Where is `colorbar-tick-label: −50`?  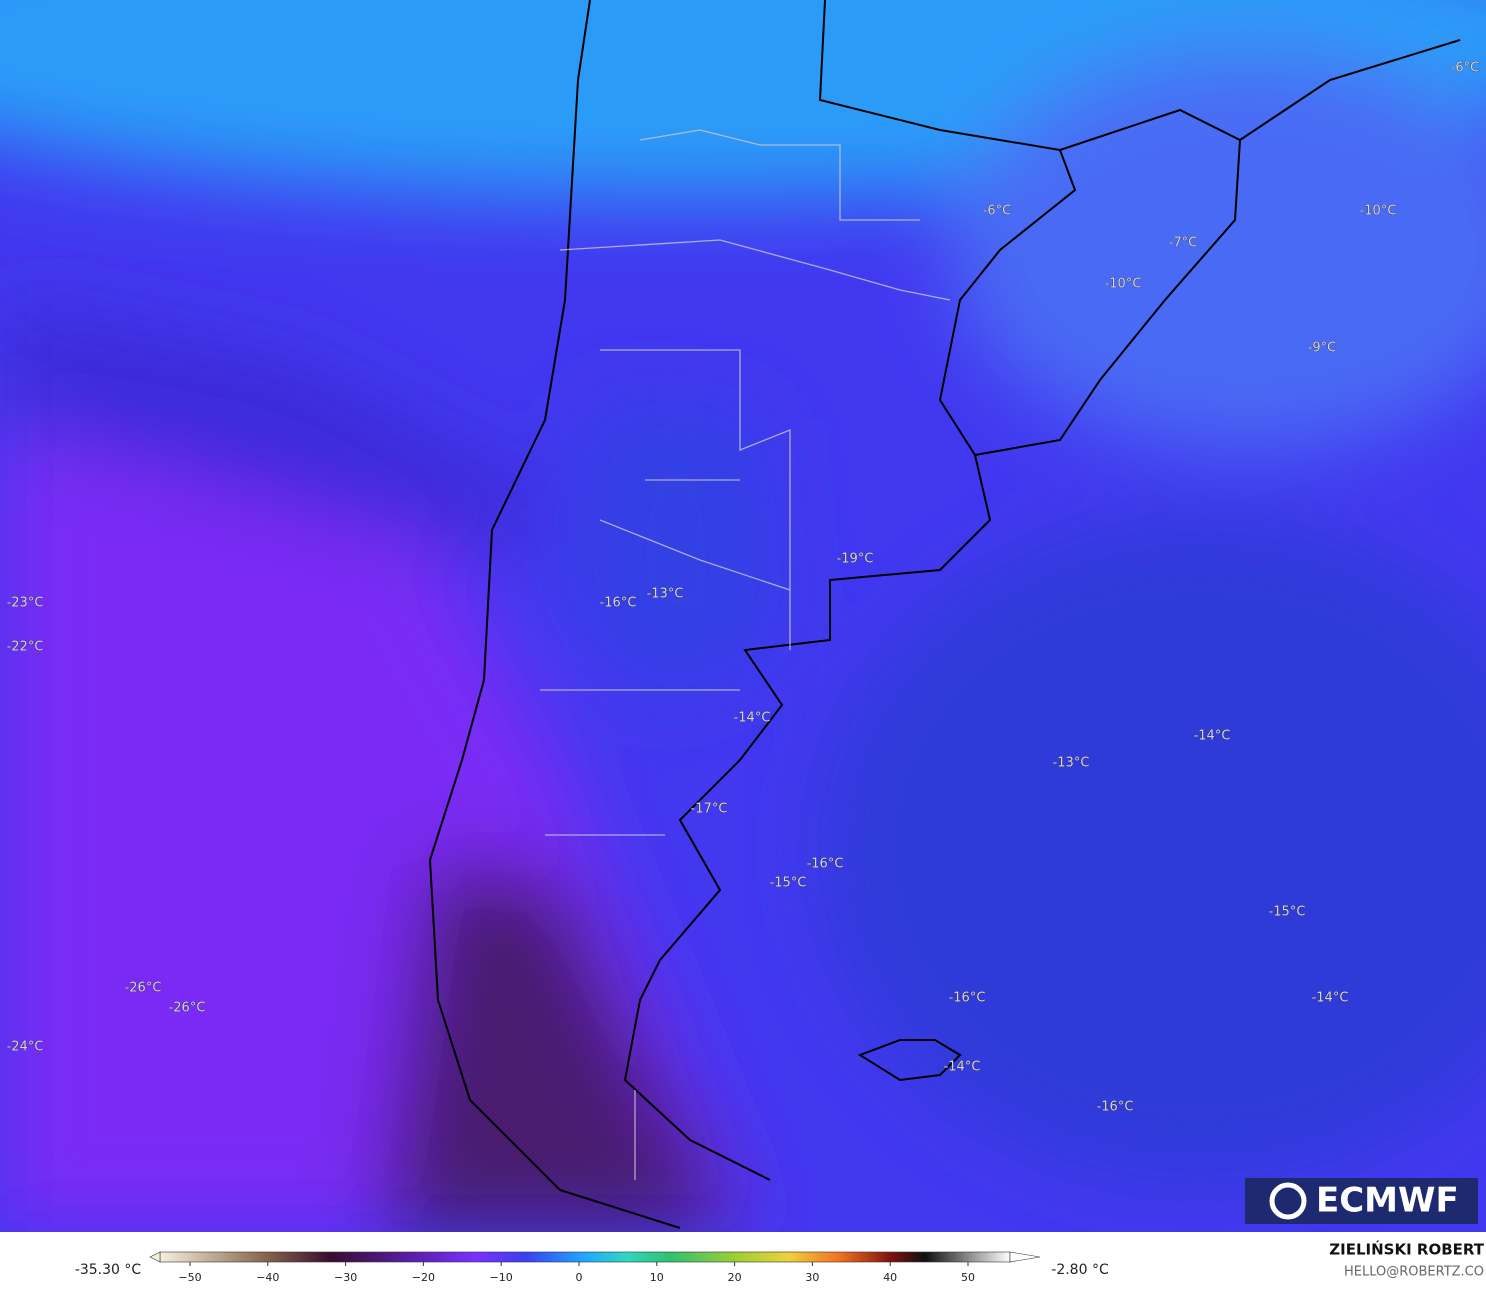
colorbar-tick-label: −50 is located at coordinates (189, 1277).